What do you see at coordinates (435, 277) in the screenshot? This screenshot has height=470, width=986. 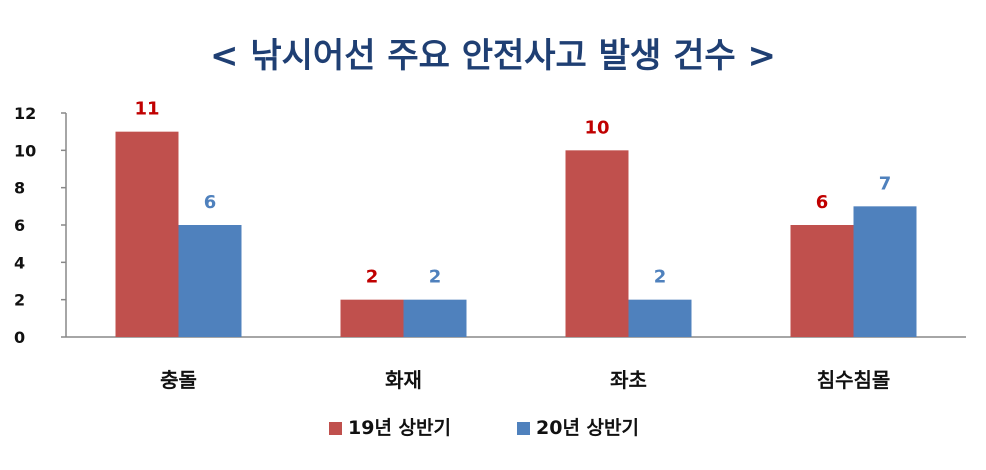 I see `data-label-2-2: 2` at bounding box center [435, 277].